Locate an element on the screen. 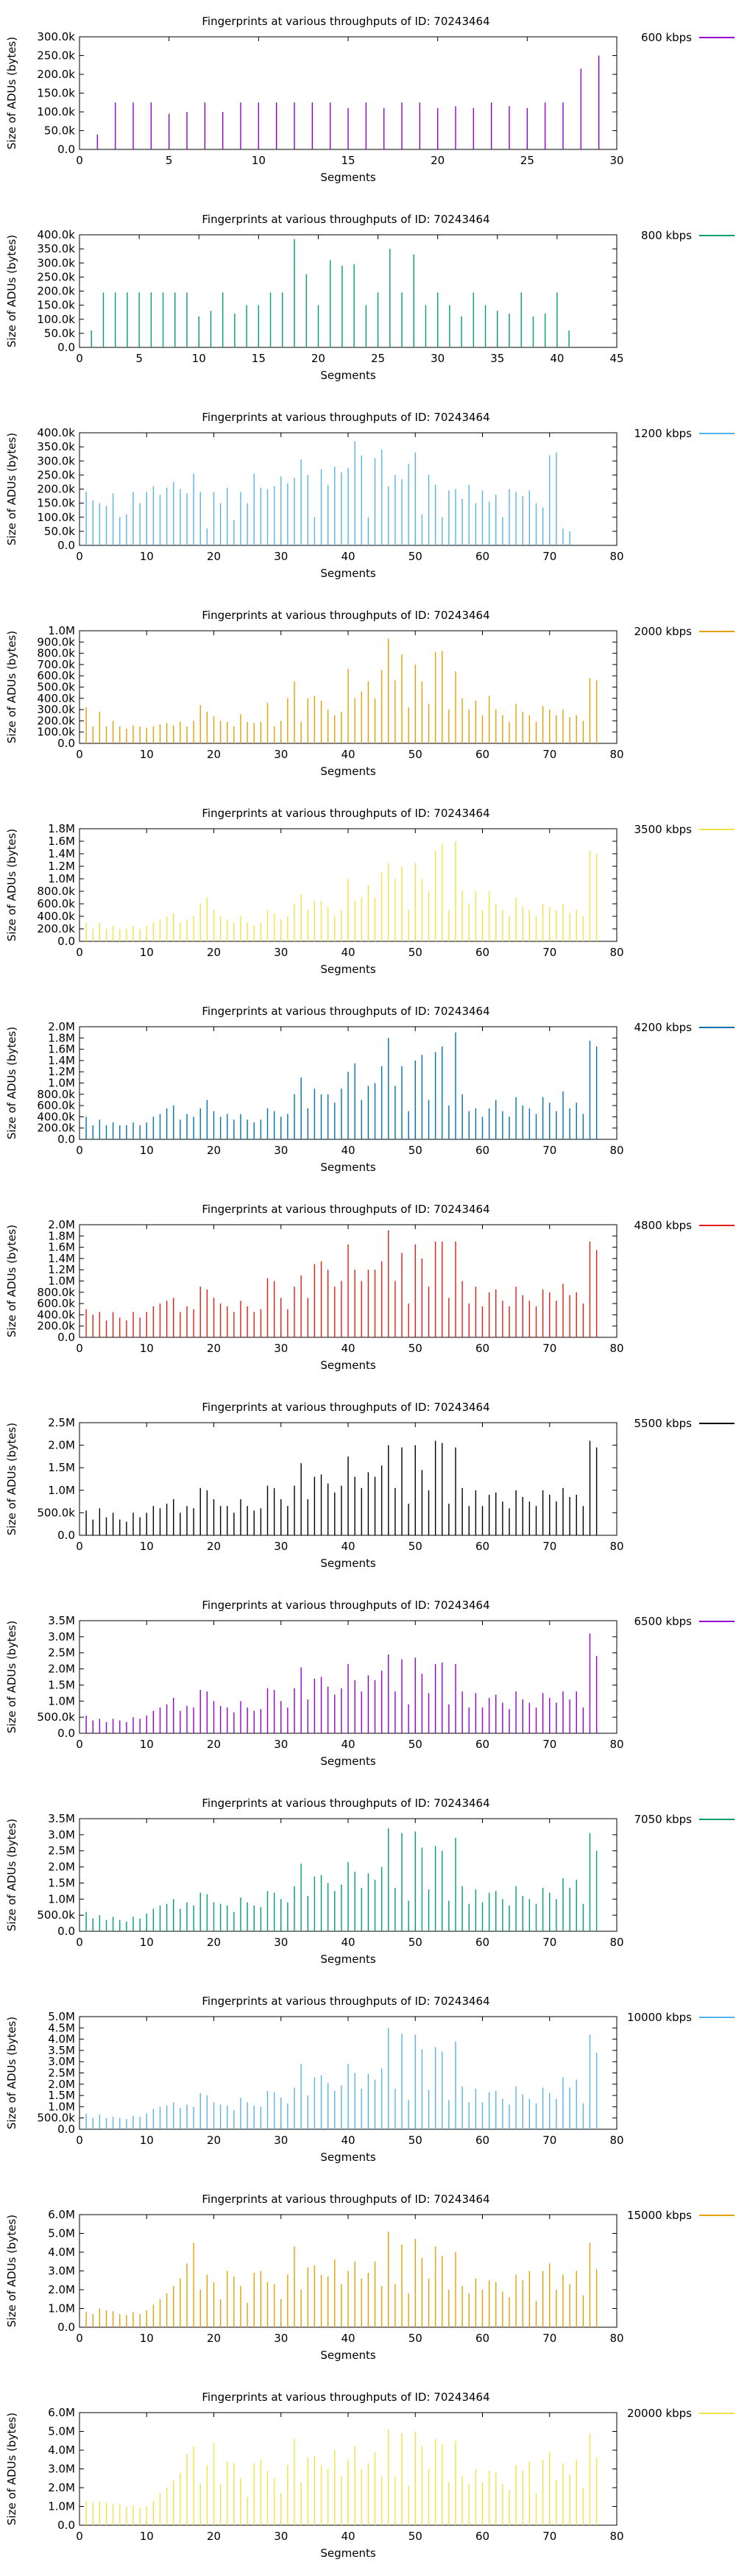 The image size is (736, 2576). x-tick-label: 15 is located at coordinates (348, 160).